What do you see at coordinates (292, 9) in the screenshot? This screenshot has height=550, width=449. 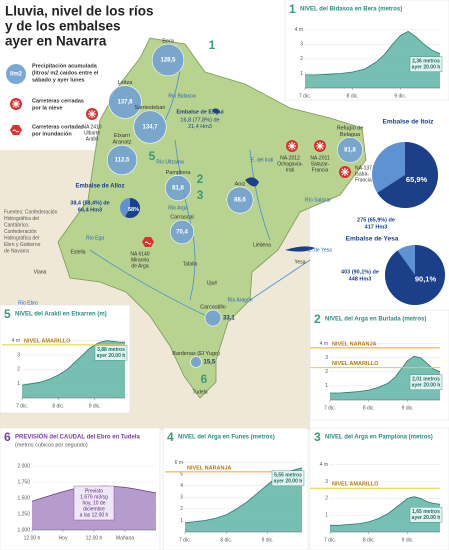 I see `chart-number: 1` at bounding box center [292, 9].